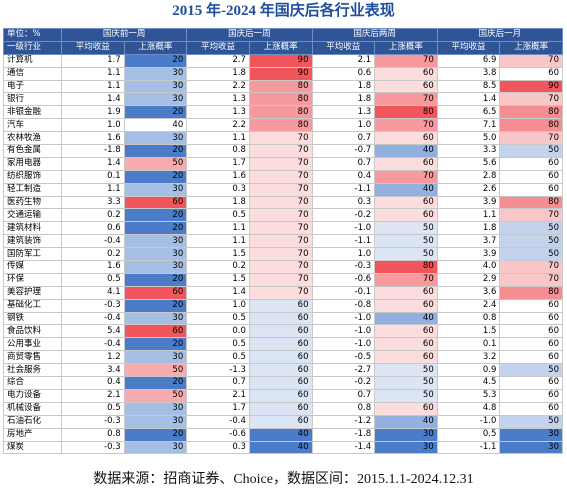 This screenshot has height=500, width=567. I want to click on avg-return: -0.6, so click(343, 279).